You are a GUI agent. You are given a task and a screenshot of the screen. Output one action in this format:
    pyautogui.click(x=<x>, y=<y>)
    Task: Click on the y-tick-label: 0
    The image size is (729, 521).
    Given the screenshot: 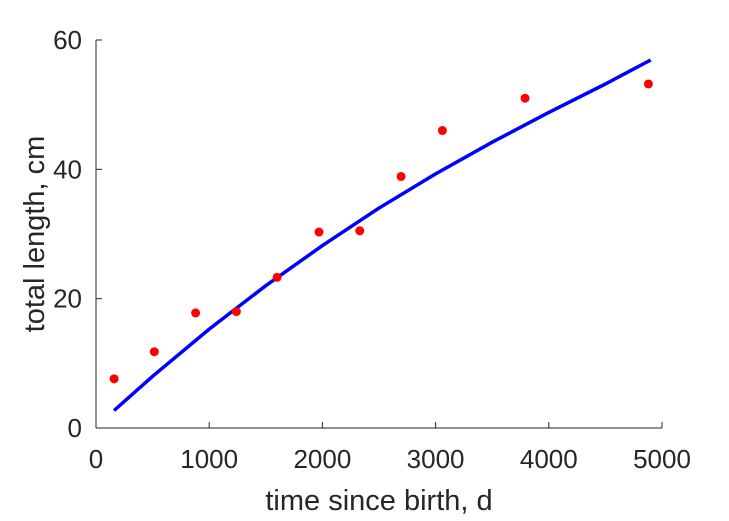 What is the action you would take?
    pyautogui.click(x=75, y=428)
    